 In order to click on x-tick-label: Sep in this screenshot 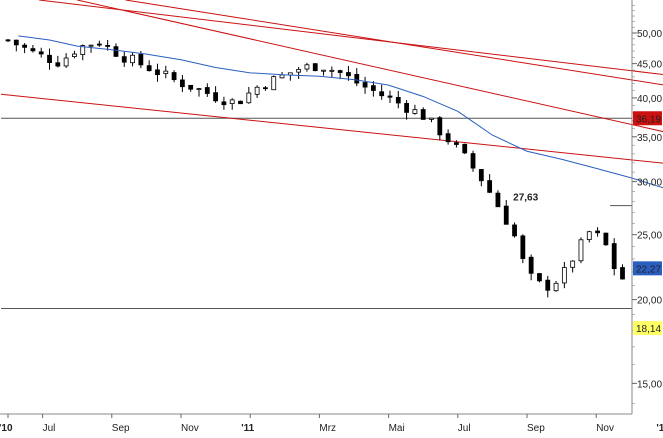, I will do `click(536, 428)`.